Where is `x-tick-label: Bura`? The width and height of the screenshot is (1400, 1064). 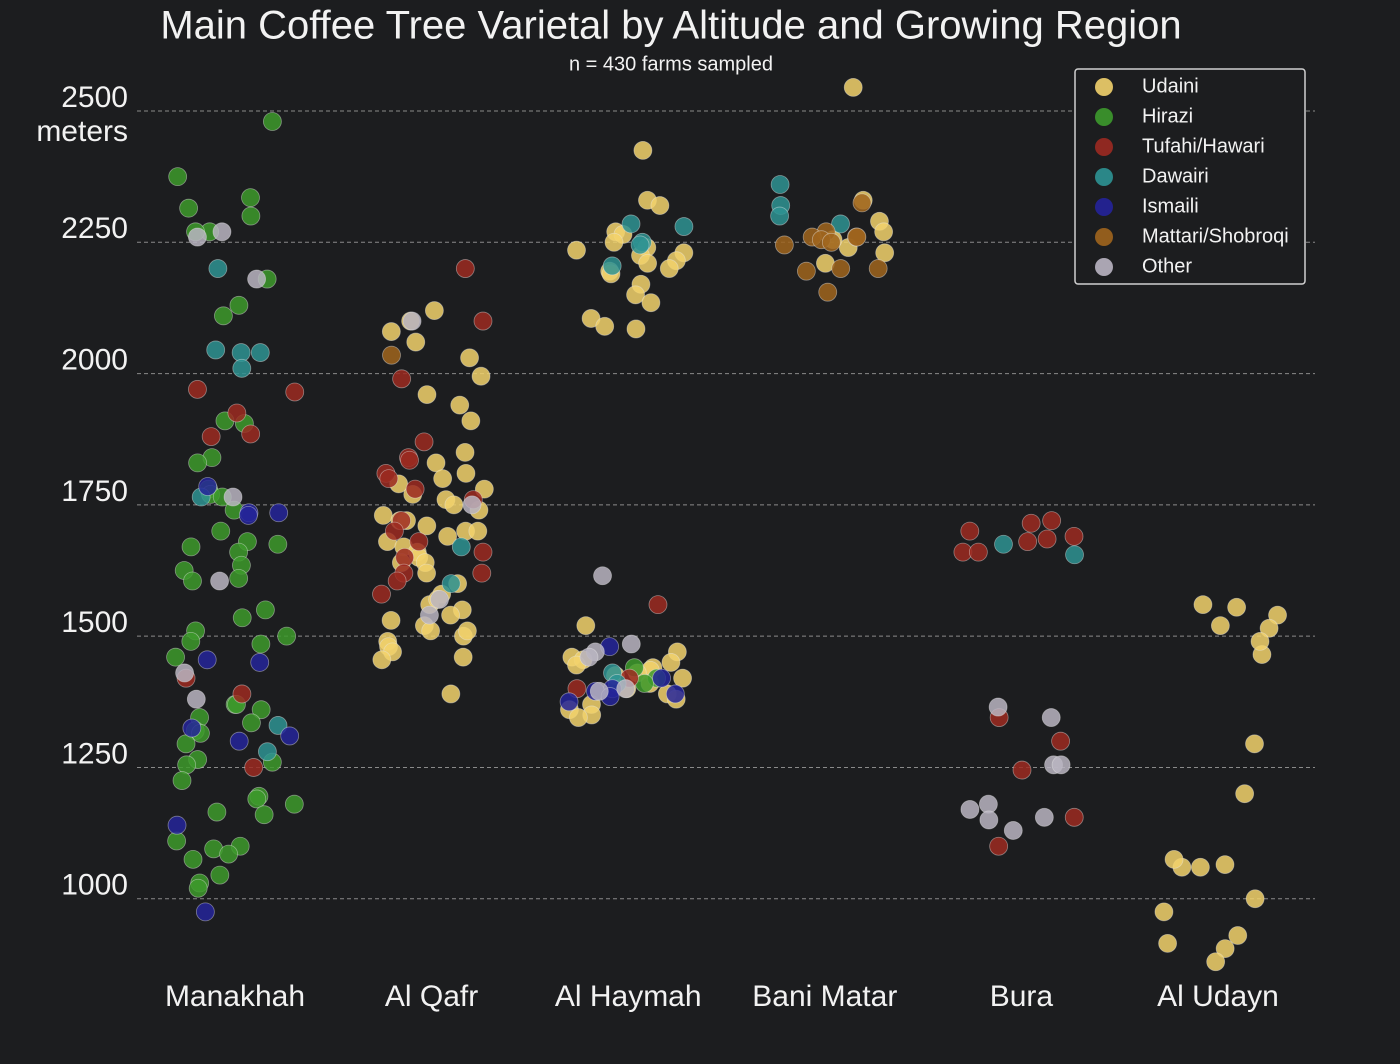 x-tick-label: Bura is located at coordinates (1022, 996).